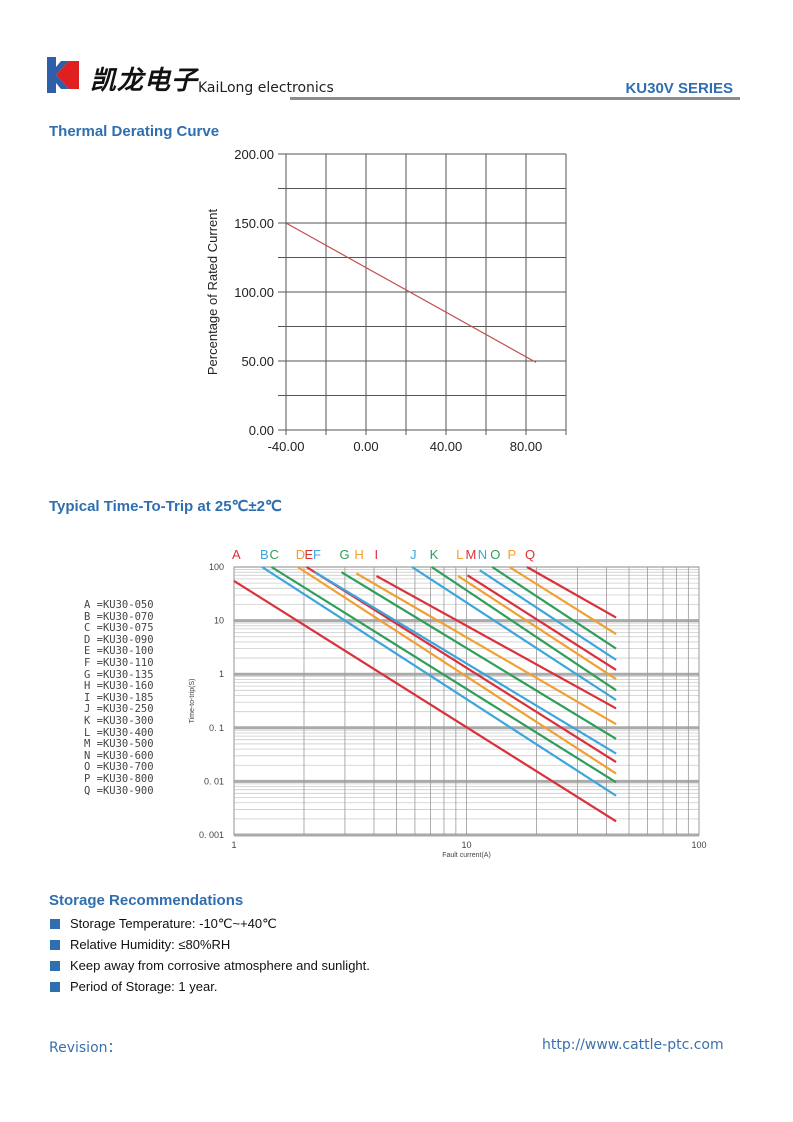  What do you see at coordinates (119, 628) in the screenshot?
I see `legend-item: C =KU30-075` at bounding box center [119, 628].